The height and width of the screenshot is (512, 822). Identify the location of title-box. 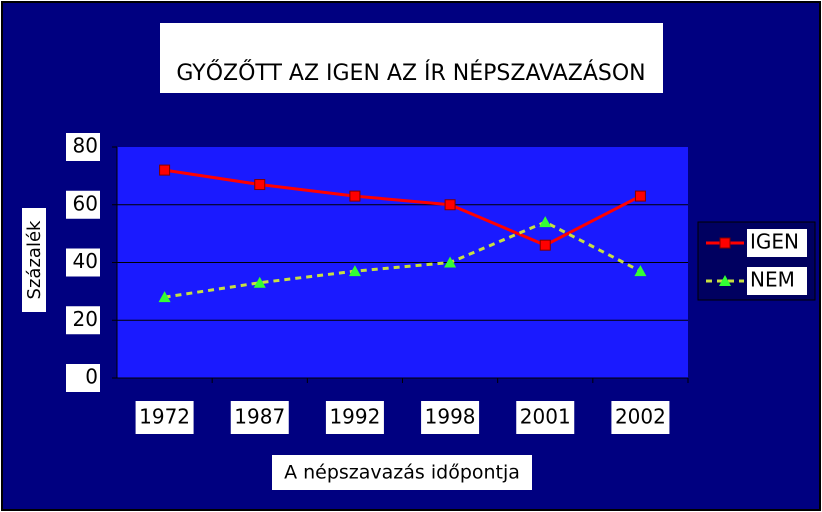
(411, 58).